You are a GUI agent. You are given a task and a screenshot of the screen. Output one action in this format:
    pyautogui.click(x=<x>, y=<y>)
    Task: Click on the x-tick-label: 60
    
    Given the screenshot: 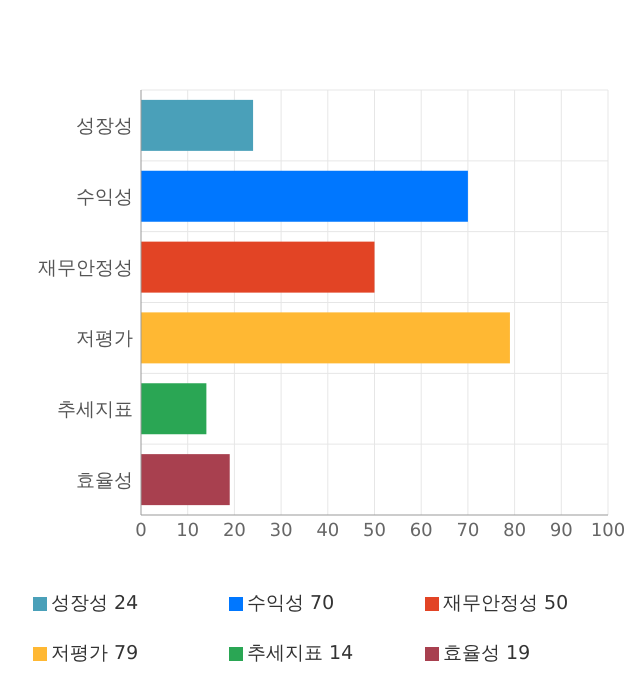 What is the action you would take?
    pyautogui.click(x=421, y=530)
    